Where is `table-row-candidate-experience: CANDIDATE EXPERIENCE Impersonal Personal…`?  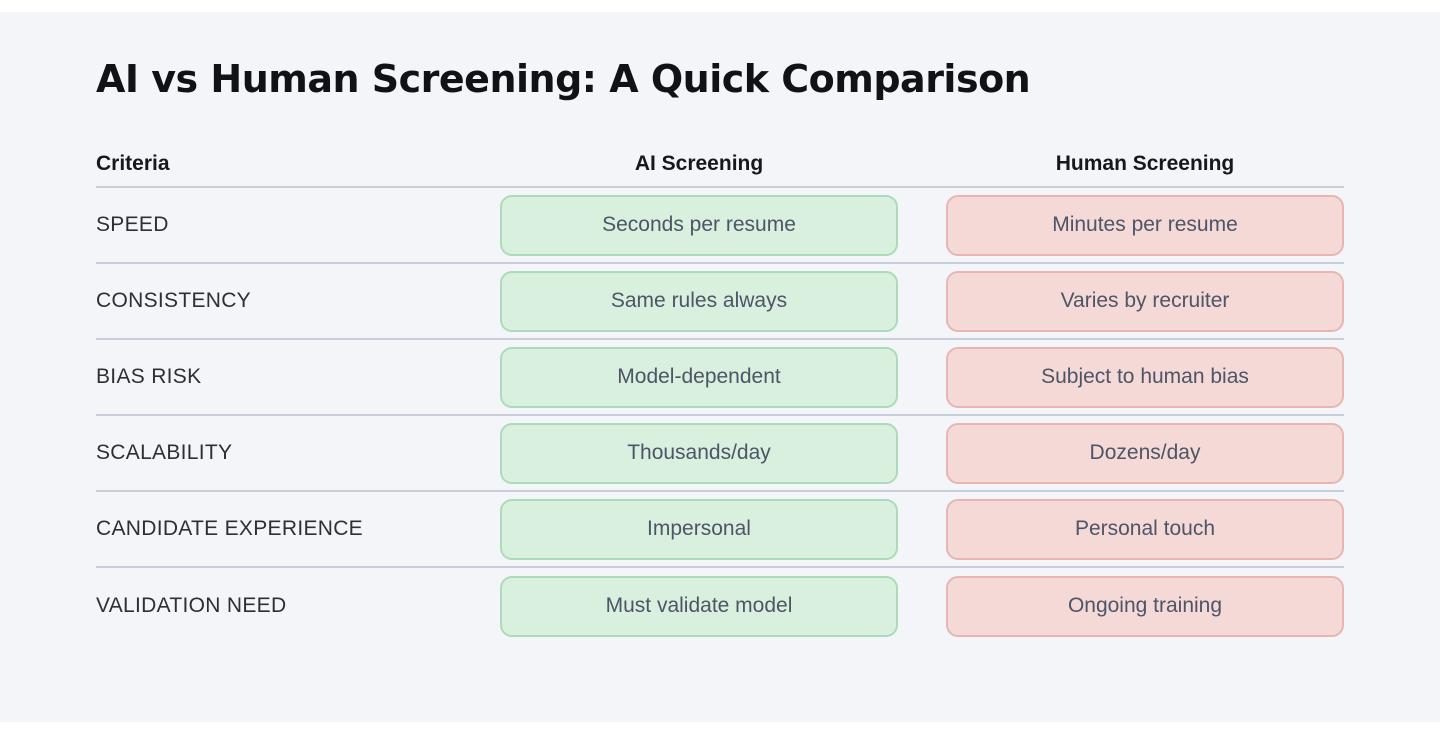 table-row-candidate-experience: CANDIDATE EXPERIENCE Impersonal Personal… is located at coordinates (720, 530).